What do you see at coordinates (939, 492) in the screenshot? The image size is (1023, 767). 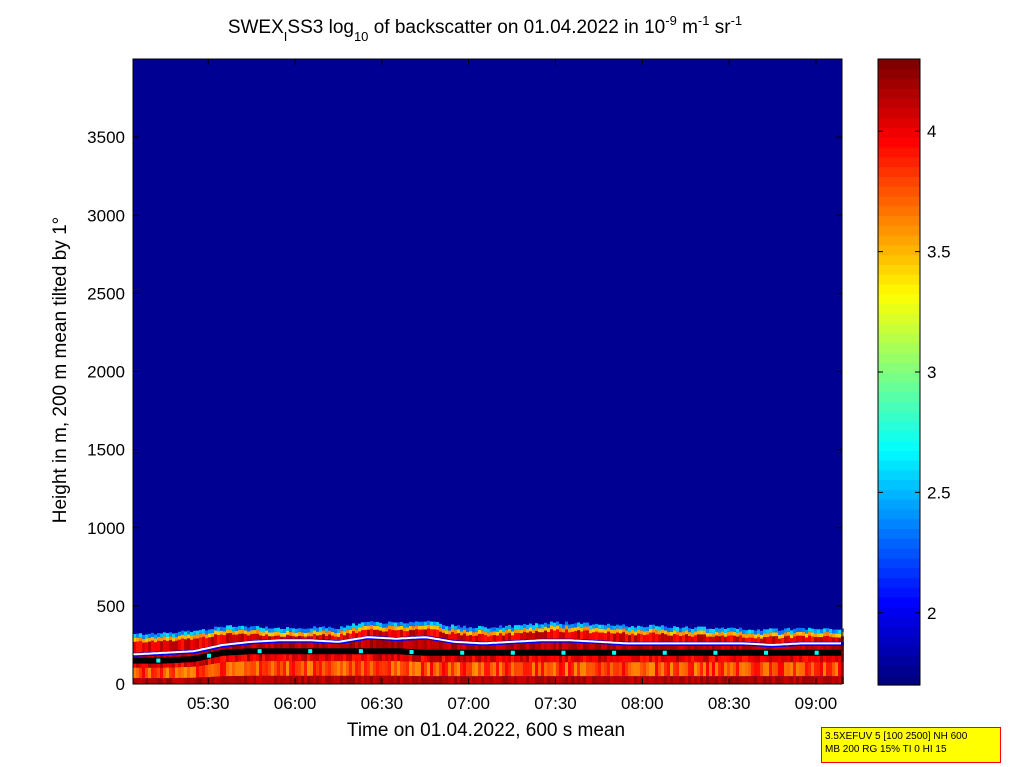 I see `colorbar-tick-label: 2.5` at bounding box center [939, 492].